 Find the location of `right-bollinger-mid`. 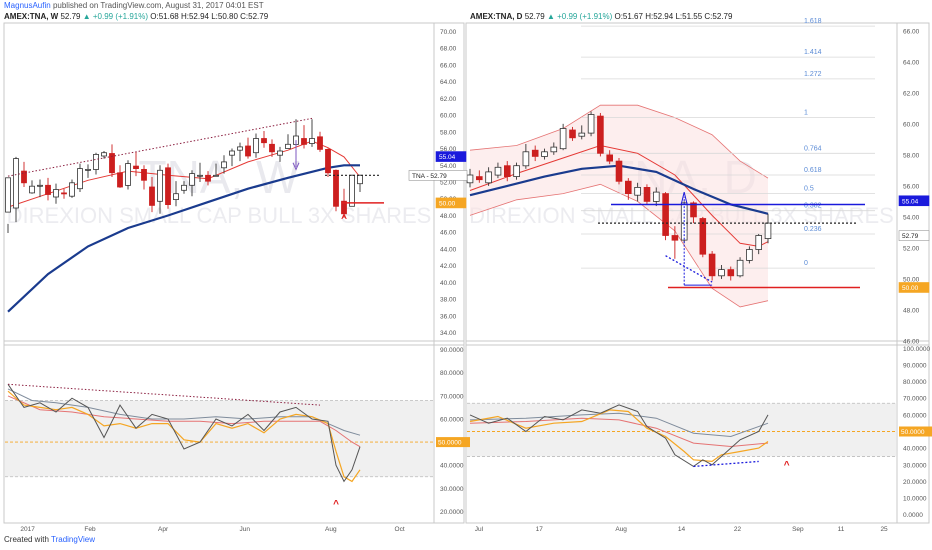

right-bollinger-mid is located at coordinates (619, 195).